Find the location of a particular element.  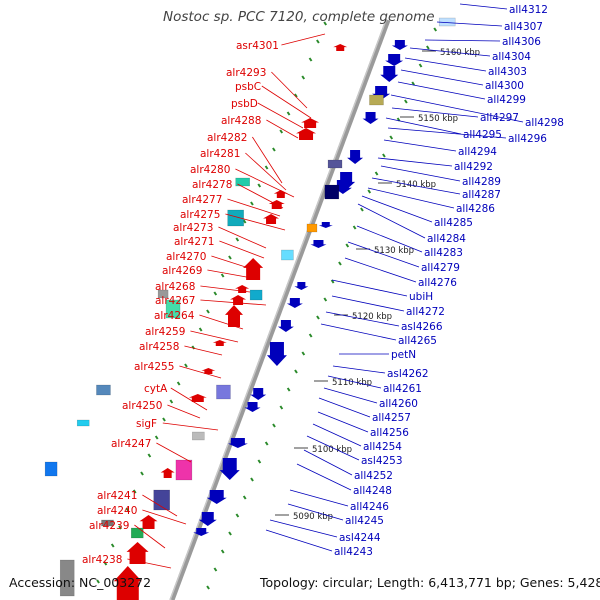

reverse-gene-label-all4272: all4272 is located at coordinates (425, 312).